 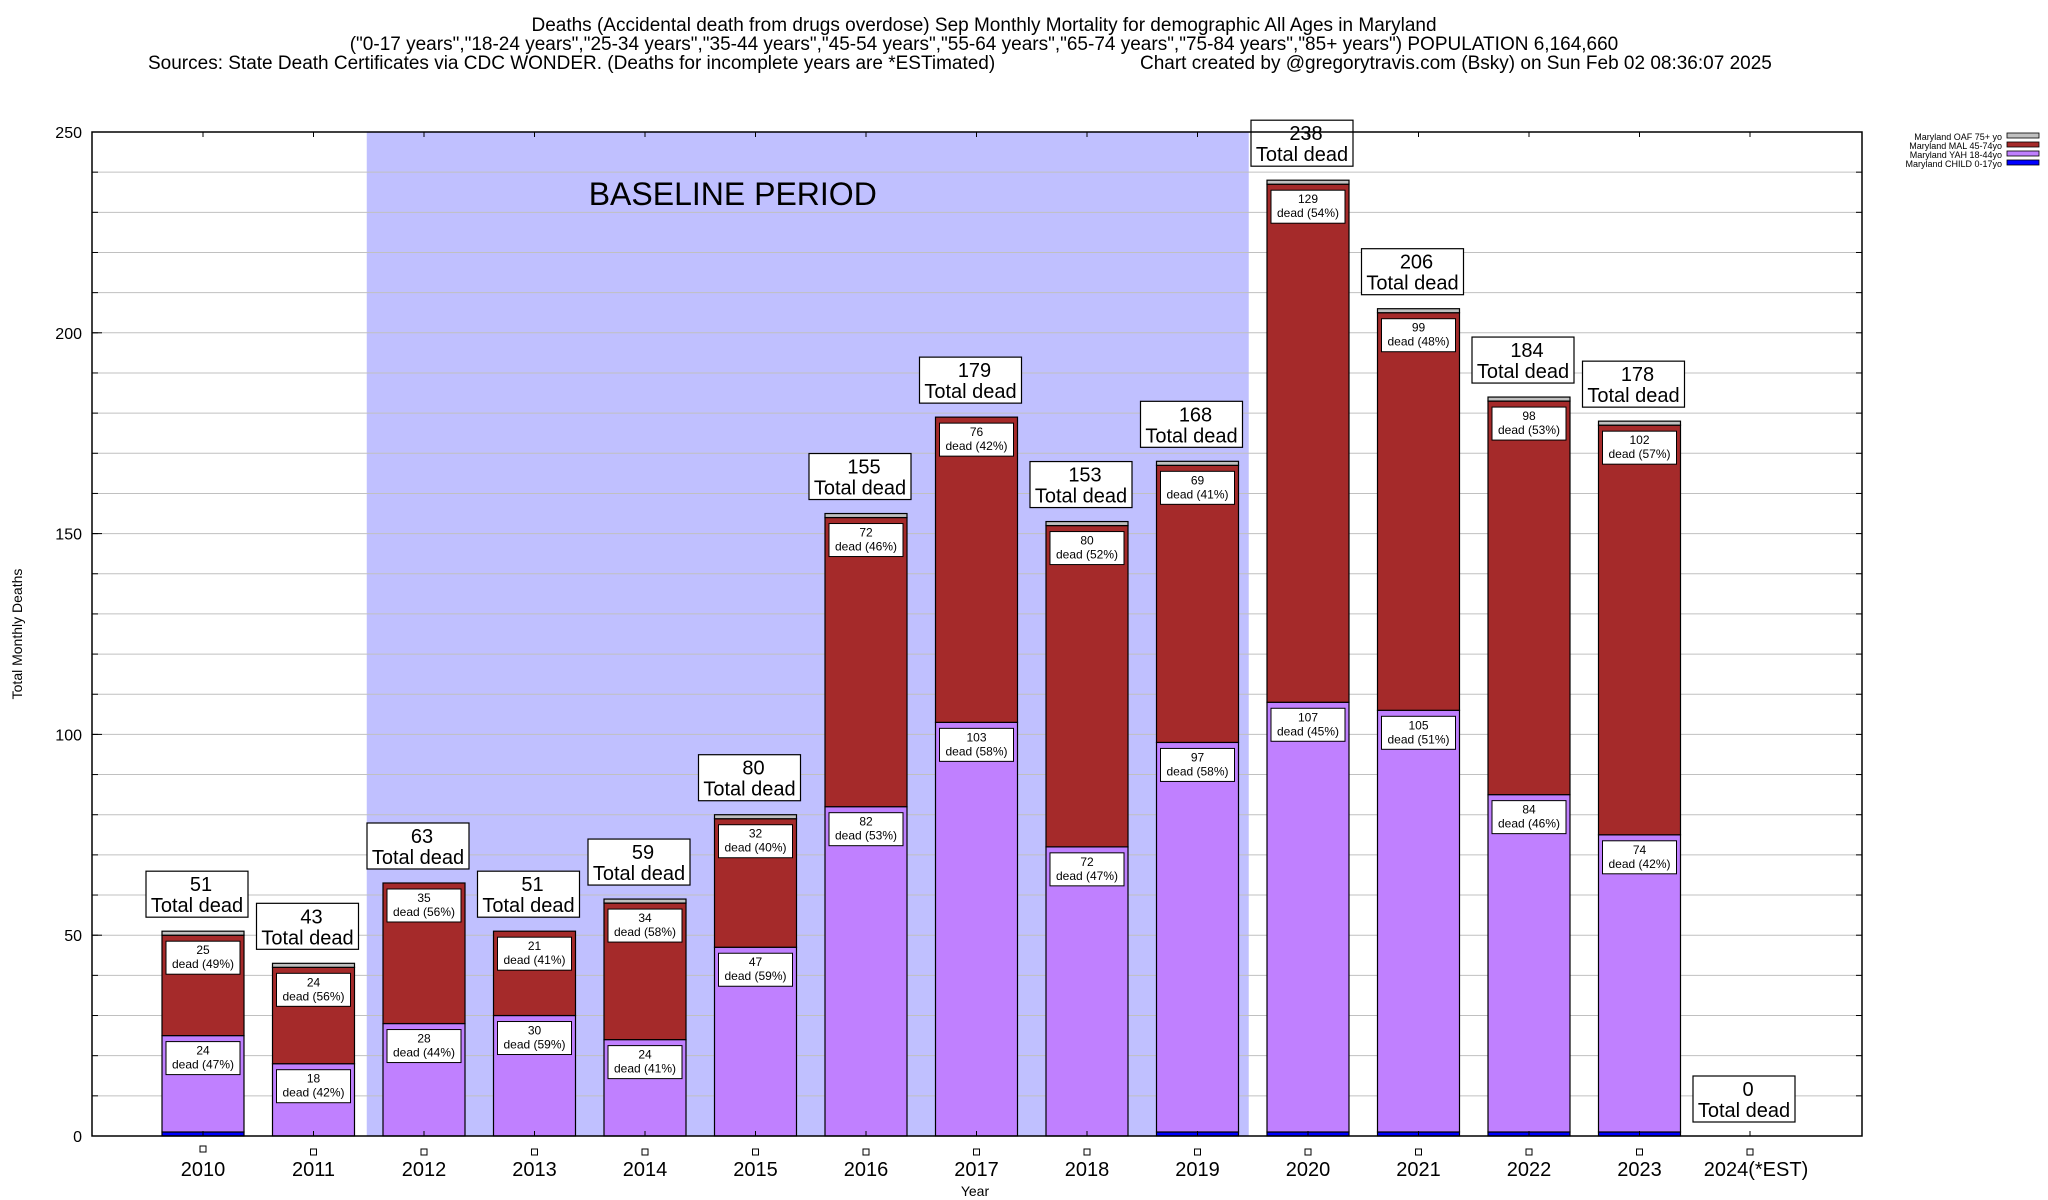 I want to click on segment-label-count: 18, so click(x=314, y=1079).